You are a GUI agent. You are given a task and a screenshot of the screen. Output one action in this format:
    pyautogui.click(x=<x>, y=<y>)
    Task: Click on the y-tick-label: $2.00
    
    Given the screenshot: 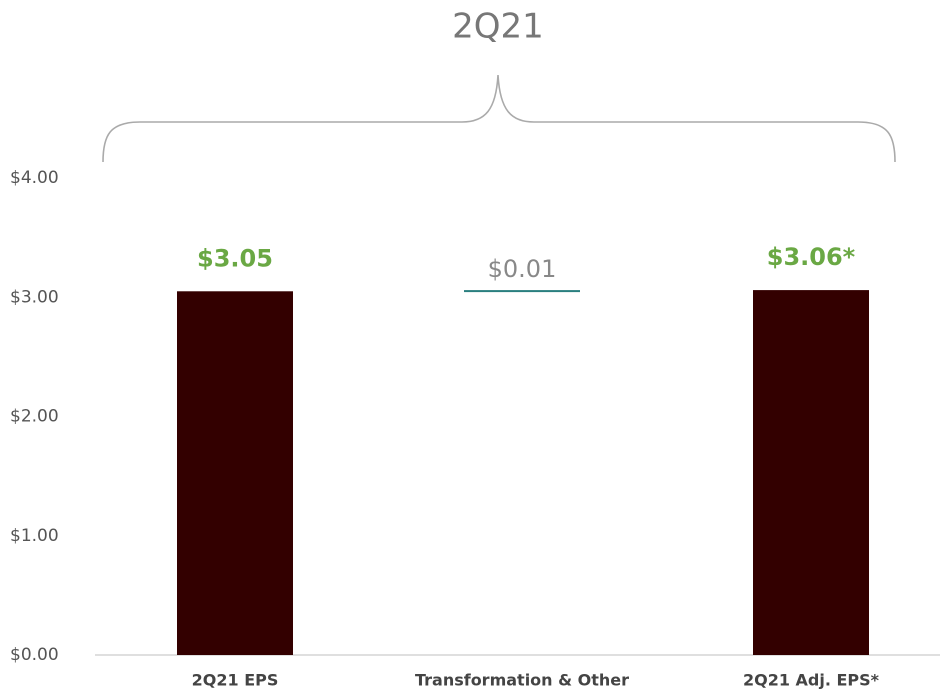 What is the action you would take?
    pyautogui.click(x=34, y=417)
    